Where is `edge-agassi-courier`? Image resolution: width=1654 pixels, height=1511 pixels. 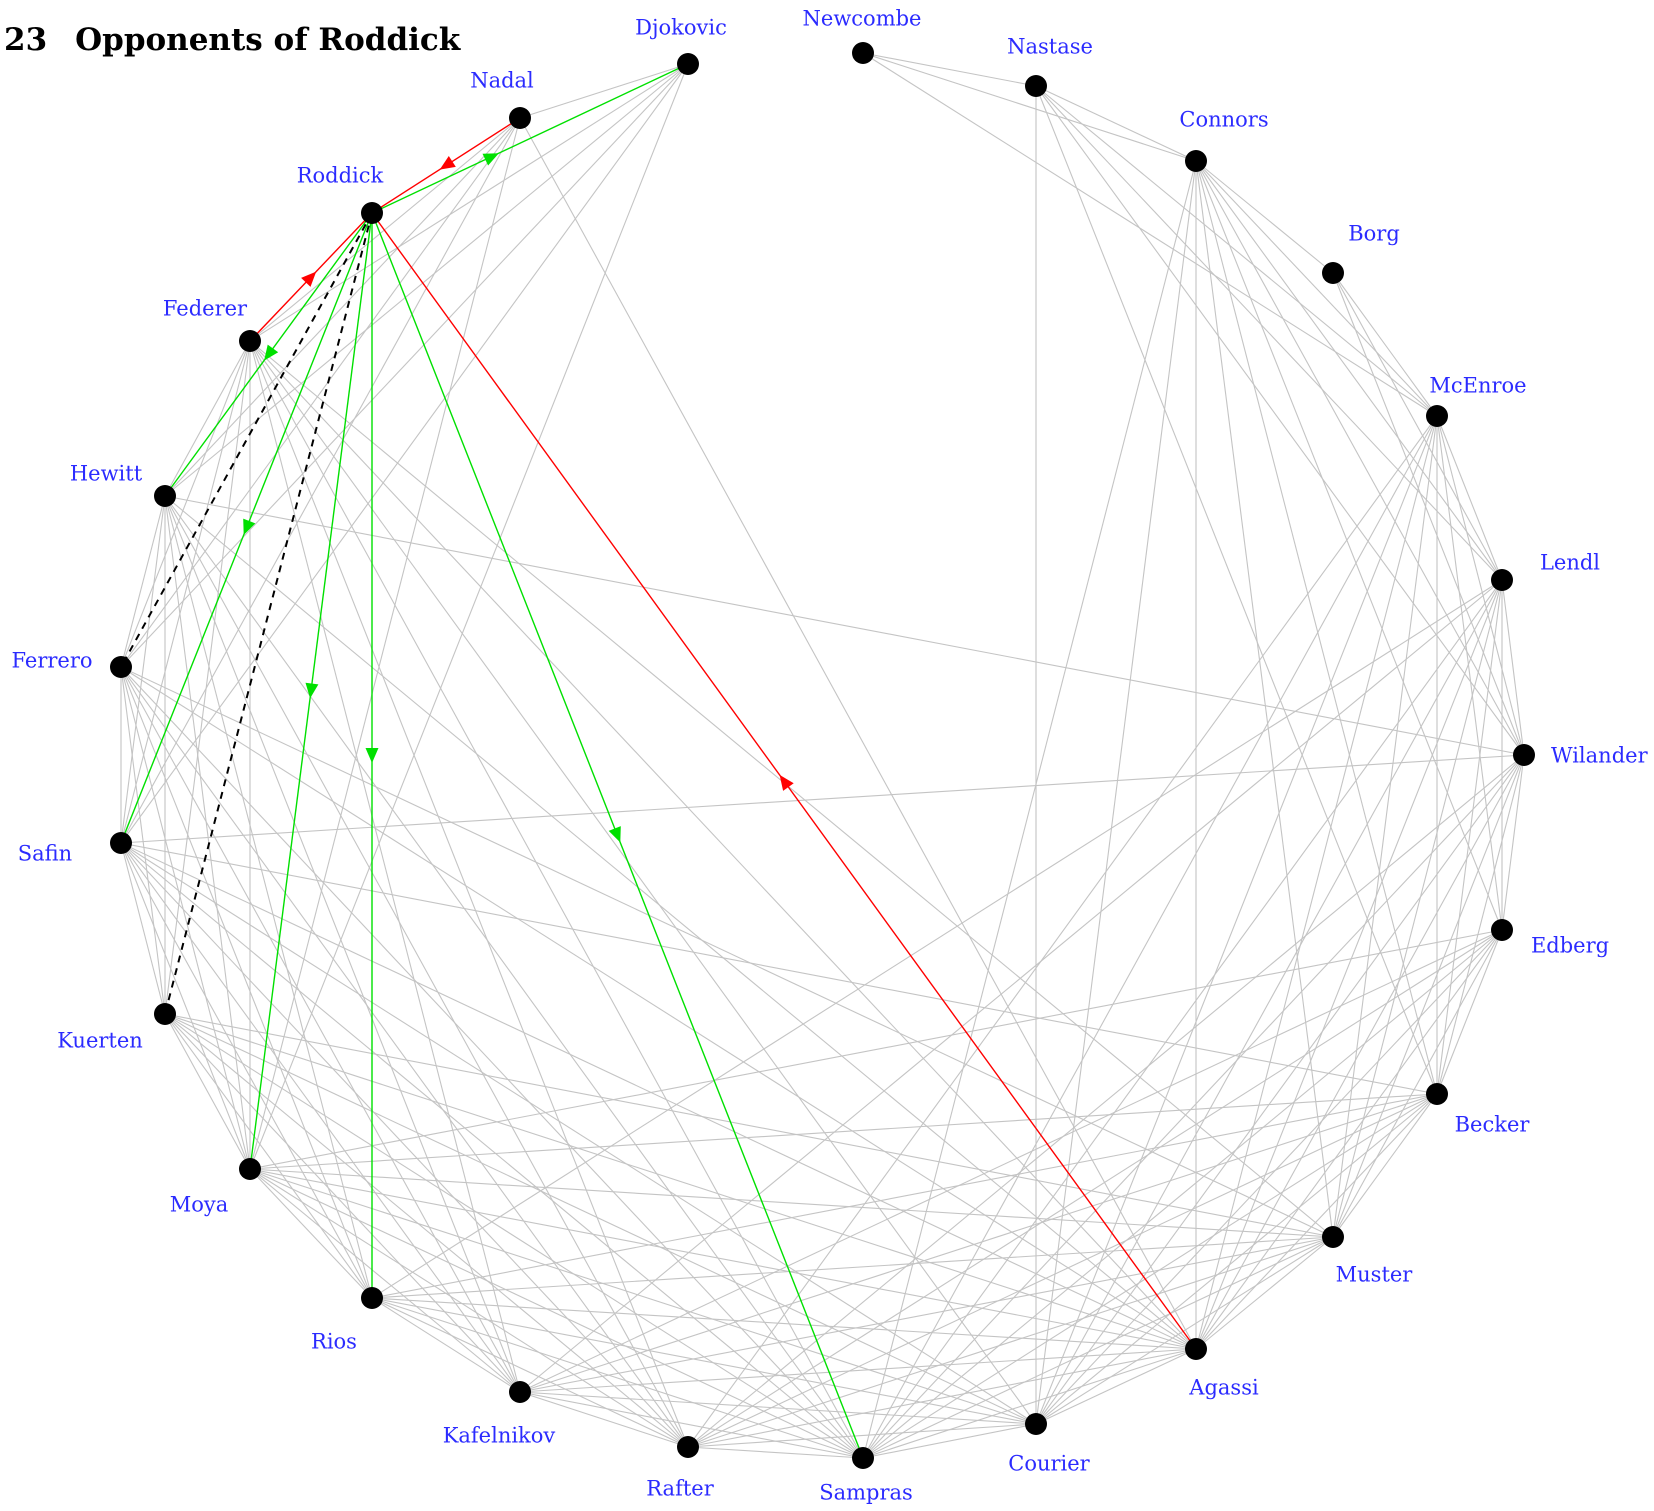 edge-agassi-courier is located at coordinates (1116, 1386).